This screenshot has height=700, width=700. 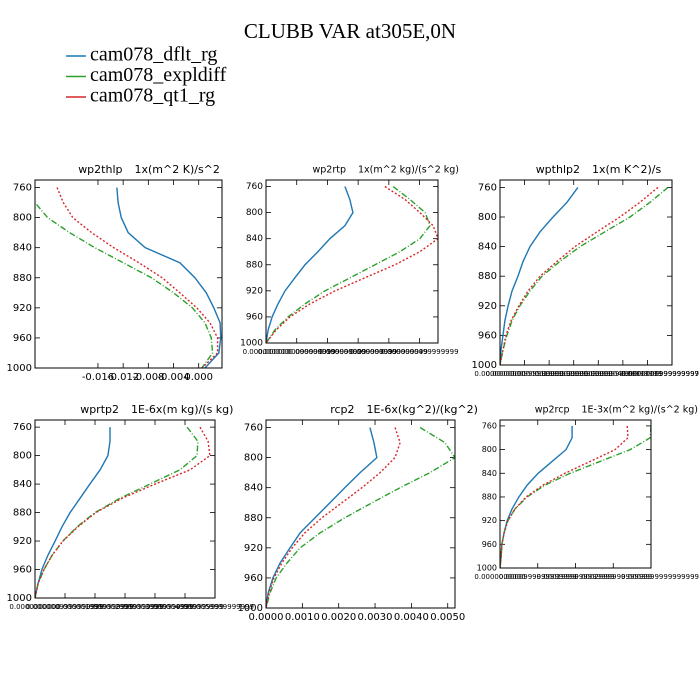 What do you see at coordinates (198, 377) in the screenshot?
I see `x-tick-label: 0.000` at bounding box center [198, 377].